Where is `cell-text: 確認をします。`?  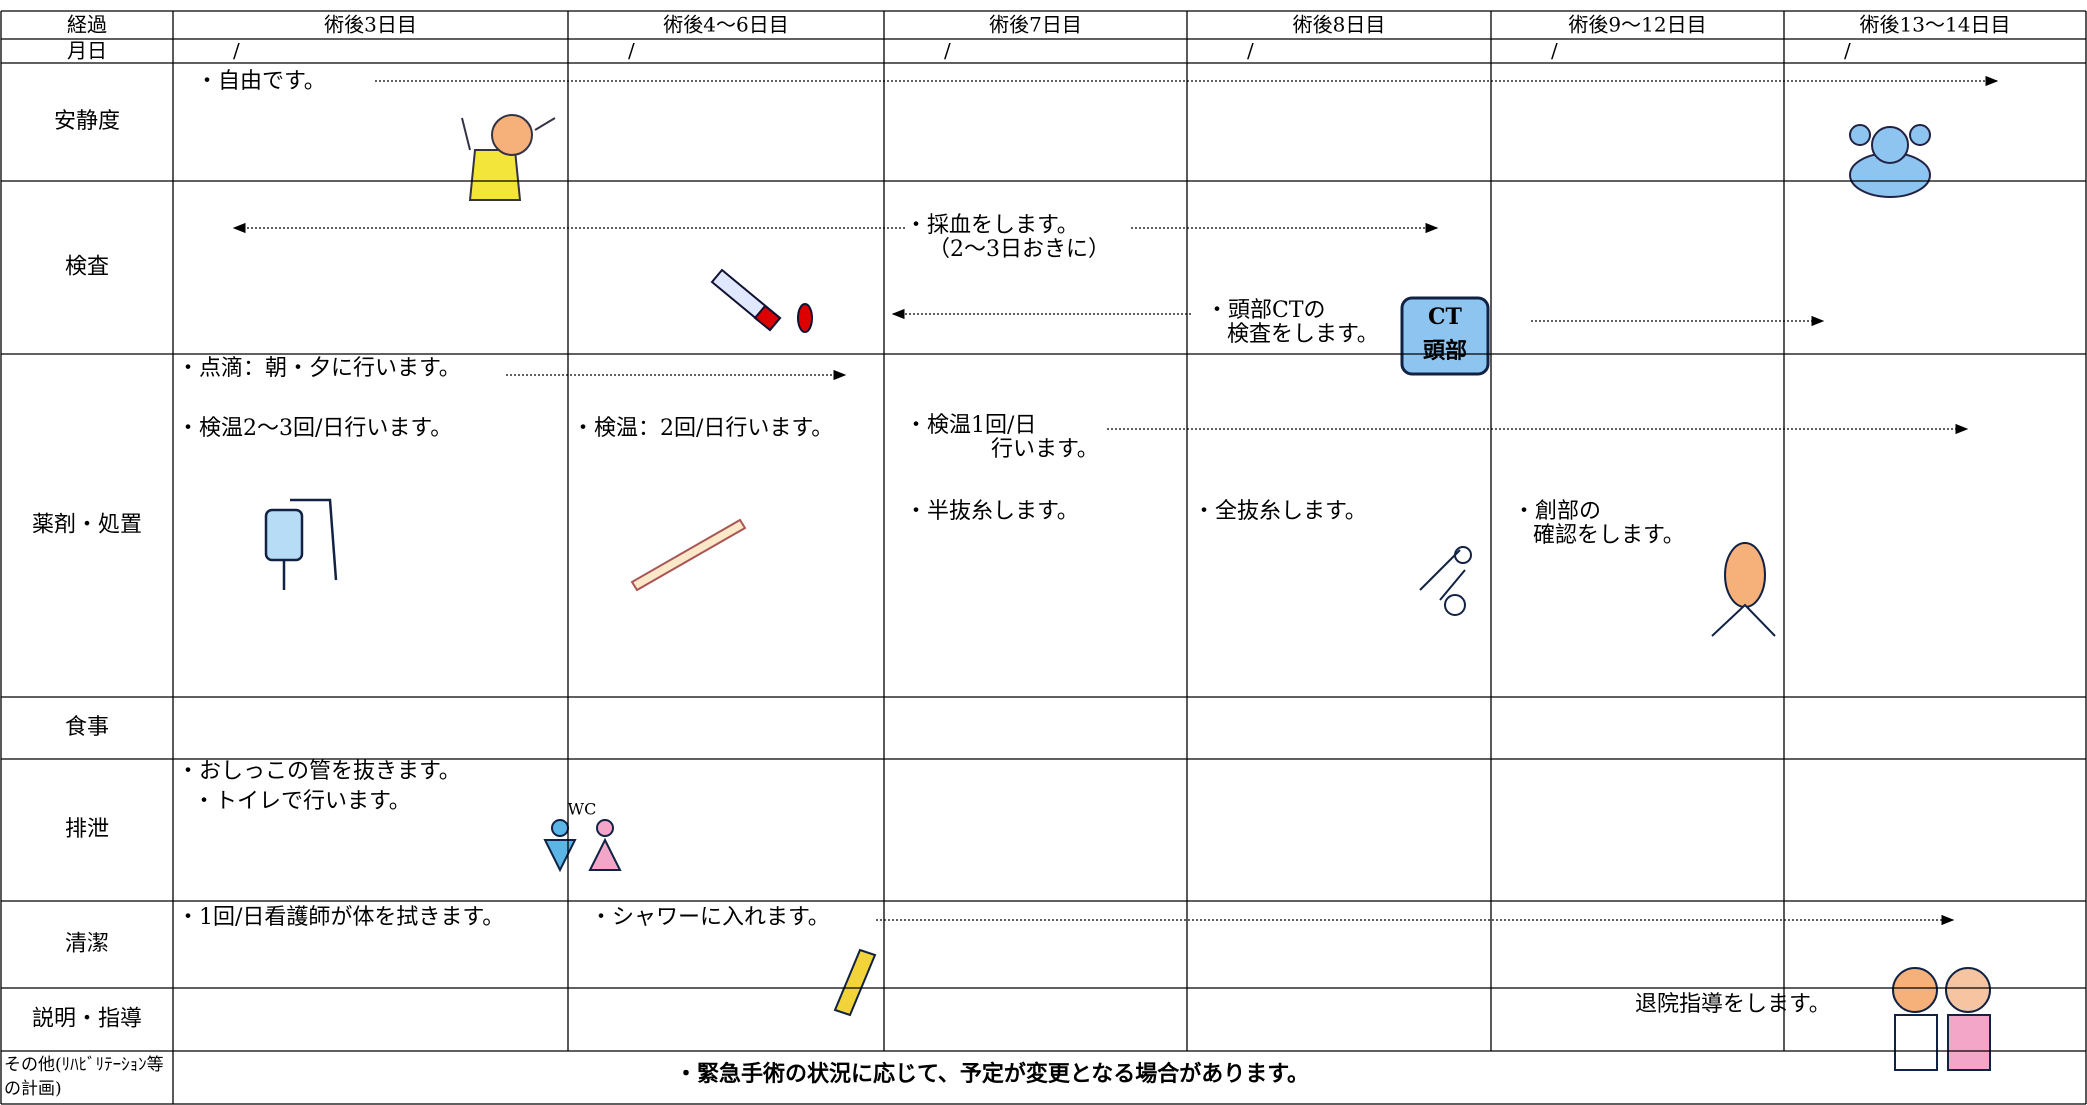 cell-text: 確認をします。 is located at coordinates (1609, 535).